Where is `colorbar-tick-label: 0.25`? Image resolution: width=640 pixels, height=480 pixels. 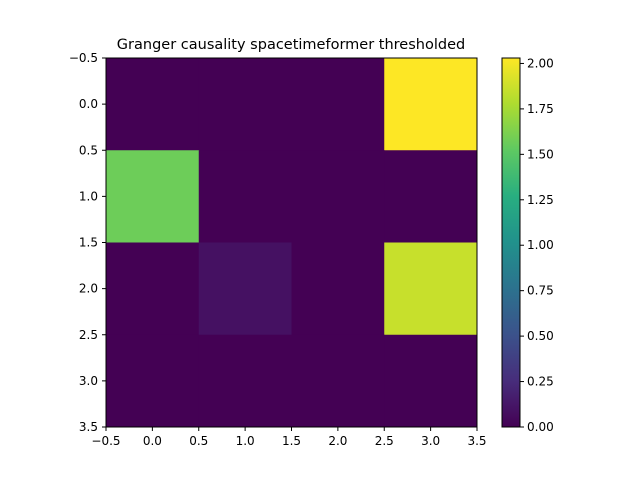
colorbar-tick-label: 0.25 is located at coordinates (540, 382).